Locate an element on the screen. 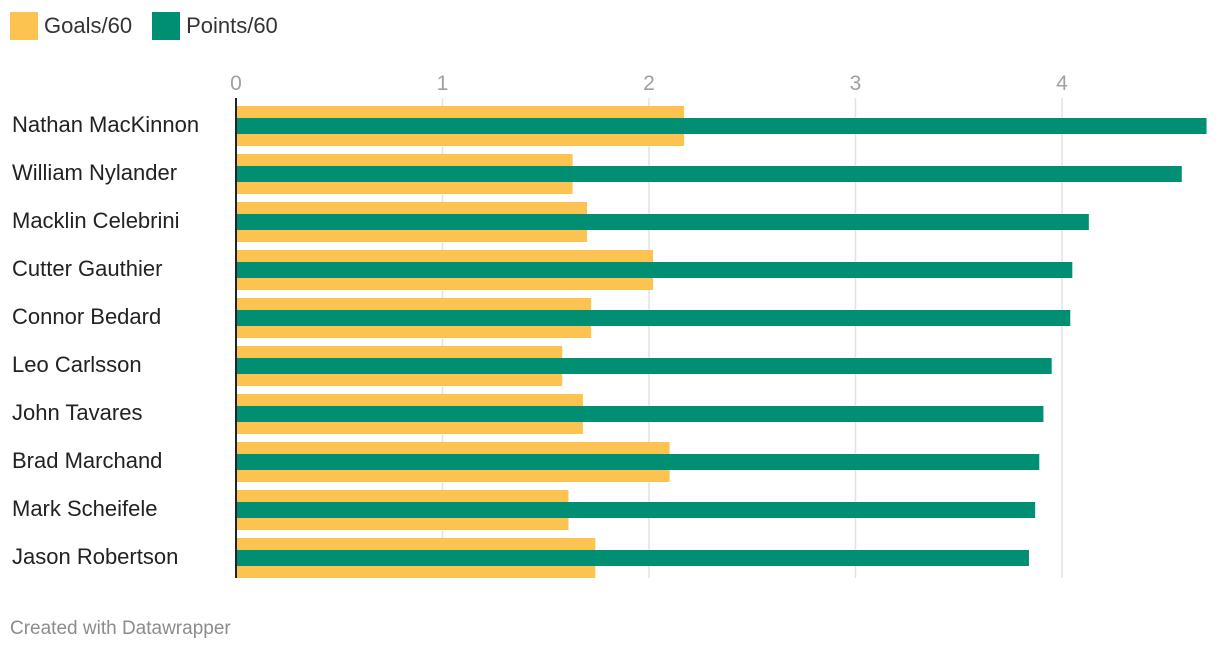 Image resolution: width=1220 pixels, height=654 pixels. category-label-0: Nathan MacKinnon is located at coordinates (105, 124).